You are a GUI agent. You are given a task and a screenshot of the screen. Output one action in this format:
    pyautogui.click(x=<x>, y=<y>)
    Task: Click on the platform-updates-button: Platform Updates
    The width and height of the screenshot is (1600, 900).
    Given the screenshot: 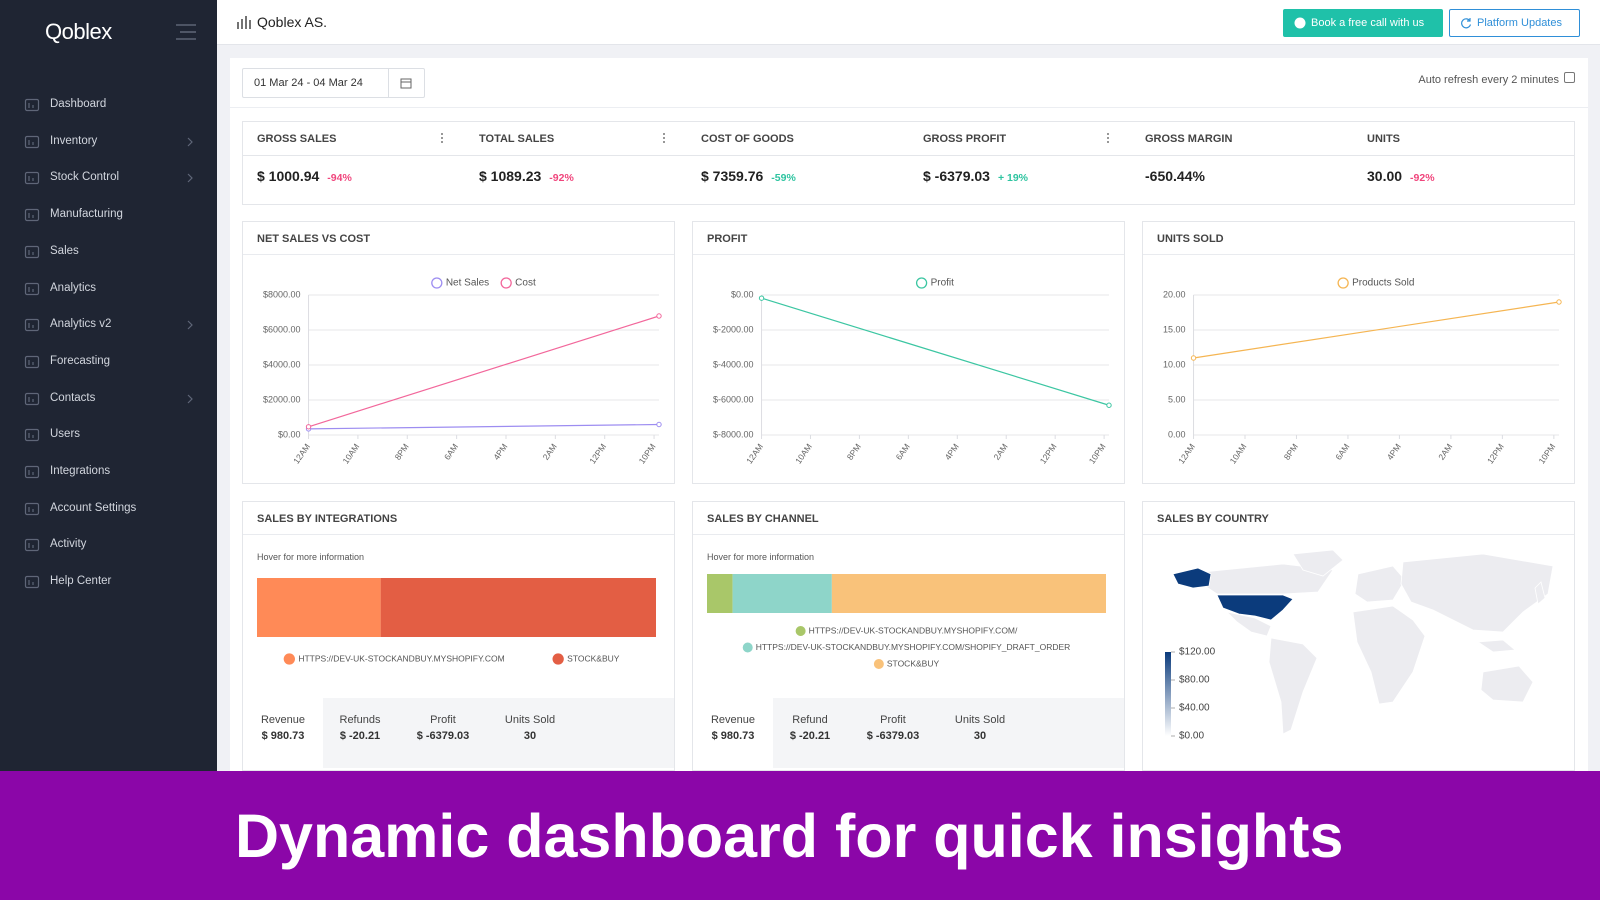 What is the action you would take?
    pyautogui.click(x=1514, y=23)
    